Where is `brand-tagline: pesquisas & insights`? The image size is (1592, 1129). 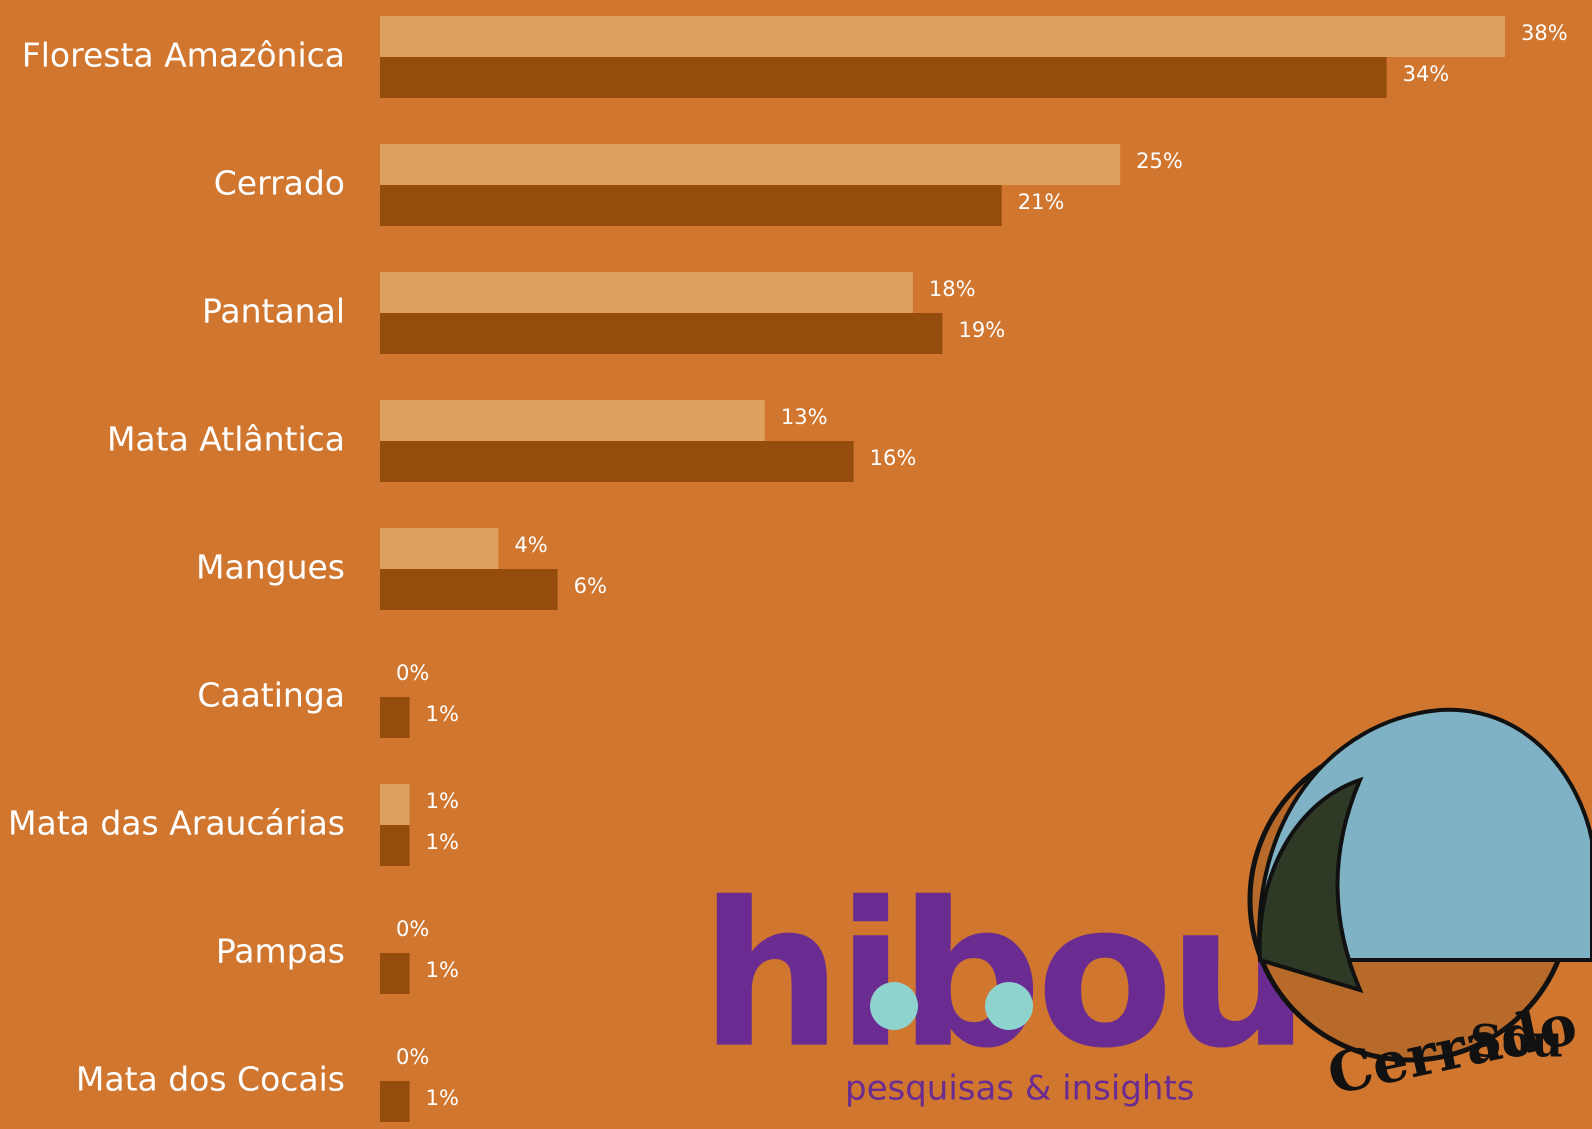 brand-tagline: pesquisas & insights is located at coordinates (1020, 1089).